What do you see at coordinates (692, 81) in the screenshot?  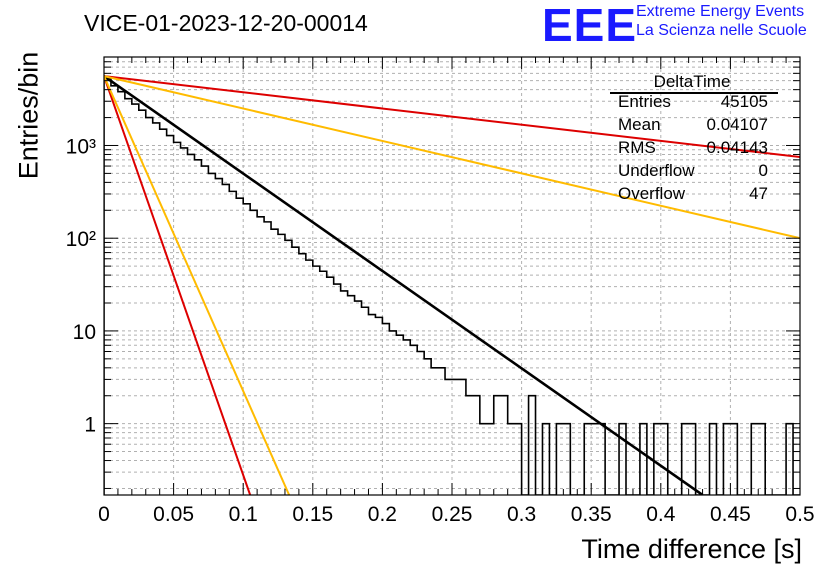 I see `stats-title: DeltaTime` at bounding box center [692, 81].